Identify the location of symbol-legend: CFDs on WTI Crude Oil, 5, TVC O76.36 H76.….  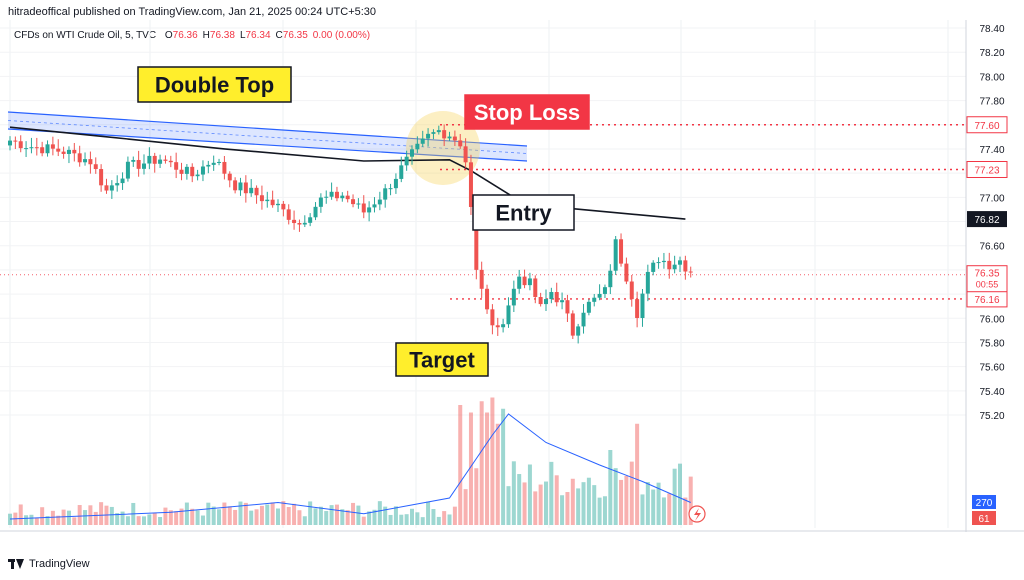
(192, 35).